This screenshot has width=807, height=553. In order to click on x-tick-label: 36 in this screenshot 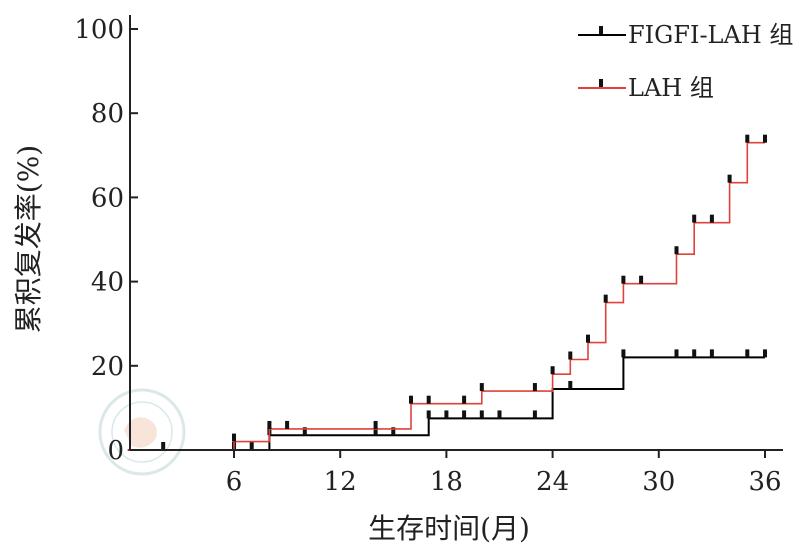, I will do `click(764, 482)`.